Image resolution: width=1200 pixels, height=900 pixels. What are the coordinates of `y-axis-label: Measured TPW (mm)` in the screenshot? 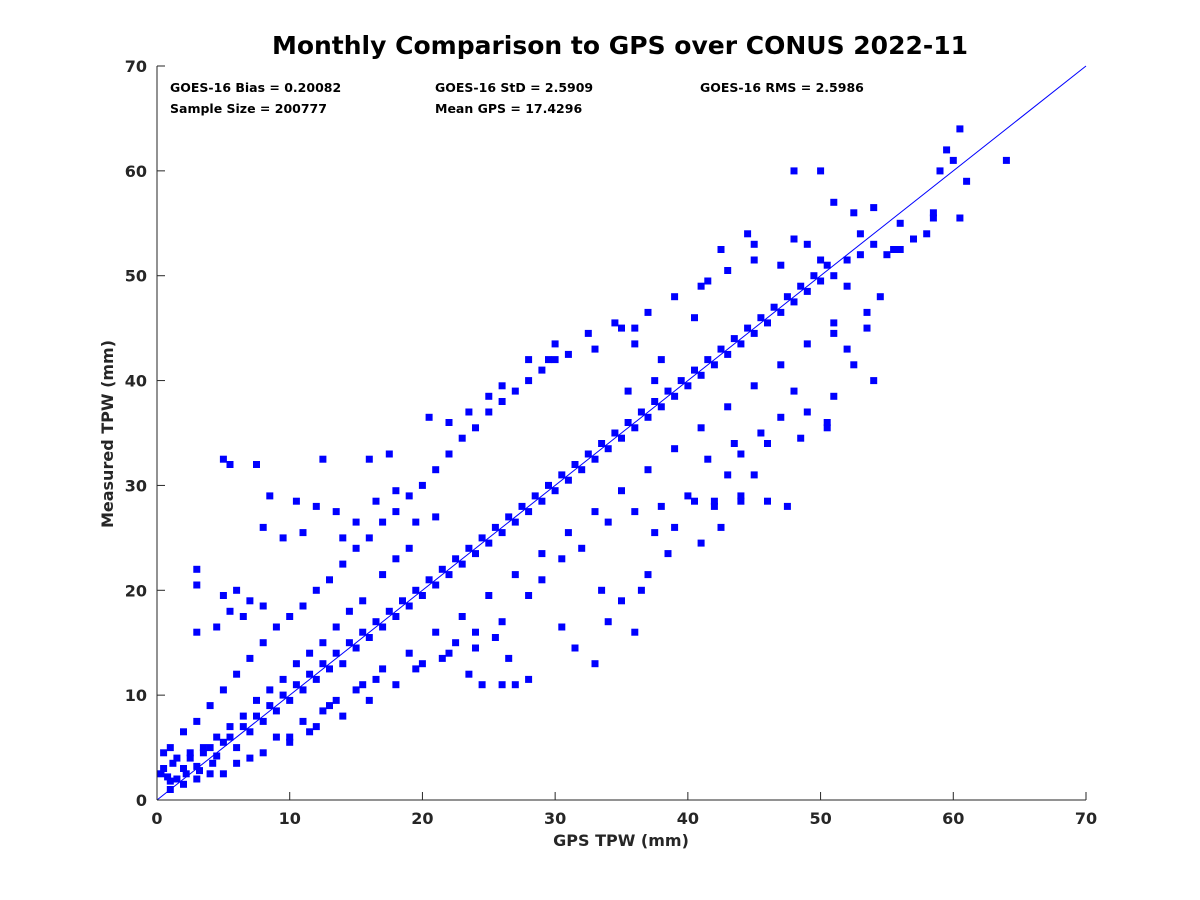 It's located at (107, 434).